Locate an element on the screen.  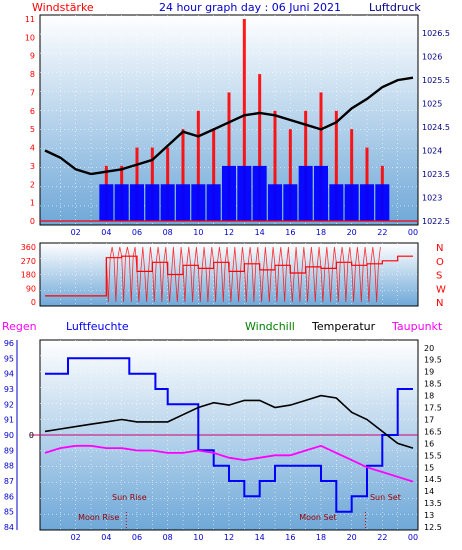
direction-letter: O is located at coordinates (440, 262).